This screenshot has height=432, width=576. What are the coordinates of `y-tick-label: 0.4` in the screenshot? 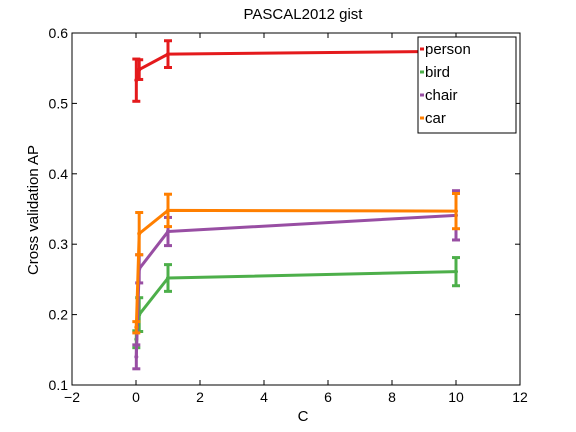 It's located at (59, 174).